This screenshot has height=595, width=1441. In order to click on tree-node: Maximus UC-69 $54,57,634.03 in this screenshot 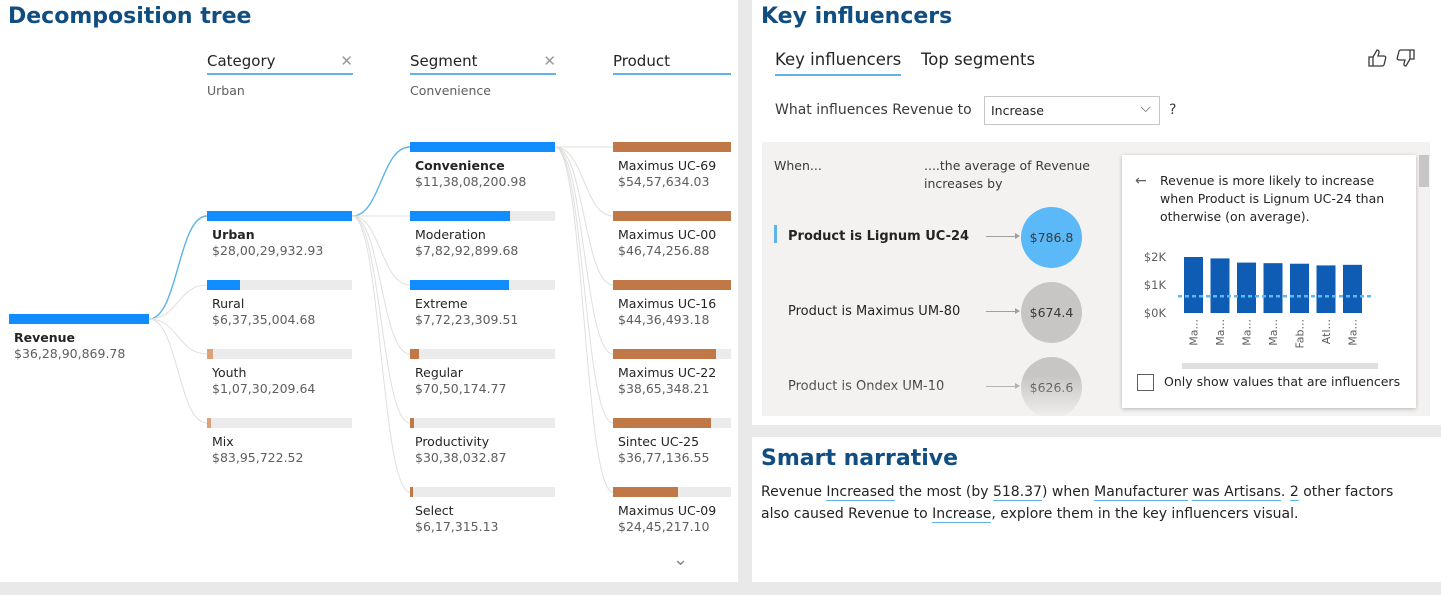, I will do `click(672, 165)`.